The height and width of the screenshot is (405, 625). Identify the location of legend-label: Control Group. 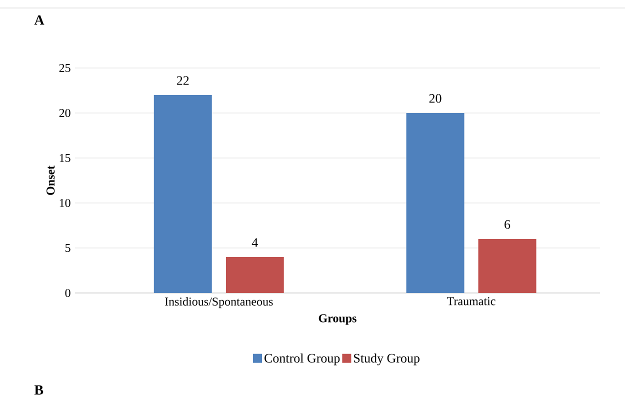
(302, 359).